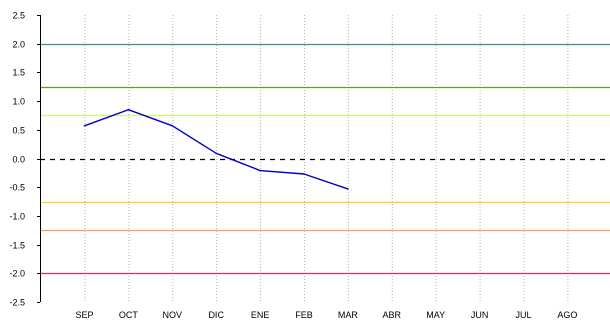 The width and height of the screenshot is (610, 320). Describe the element at coordinates (260, 315) in the screenshot. I see `x-tick-label-ene: ENE` at that location.